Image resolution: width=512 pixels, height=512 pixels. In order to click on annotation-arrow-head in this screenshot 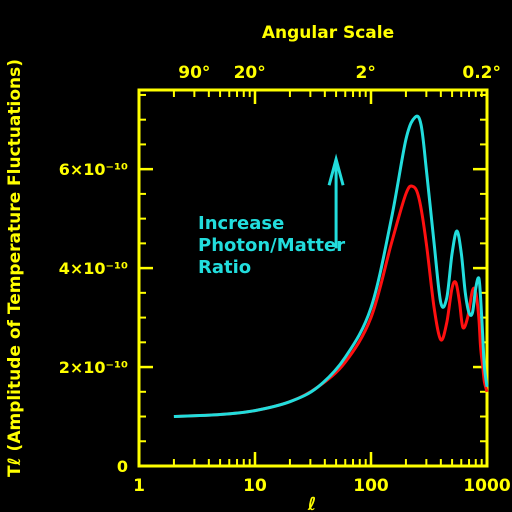, I will do `click(336, 169)`.